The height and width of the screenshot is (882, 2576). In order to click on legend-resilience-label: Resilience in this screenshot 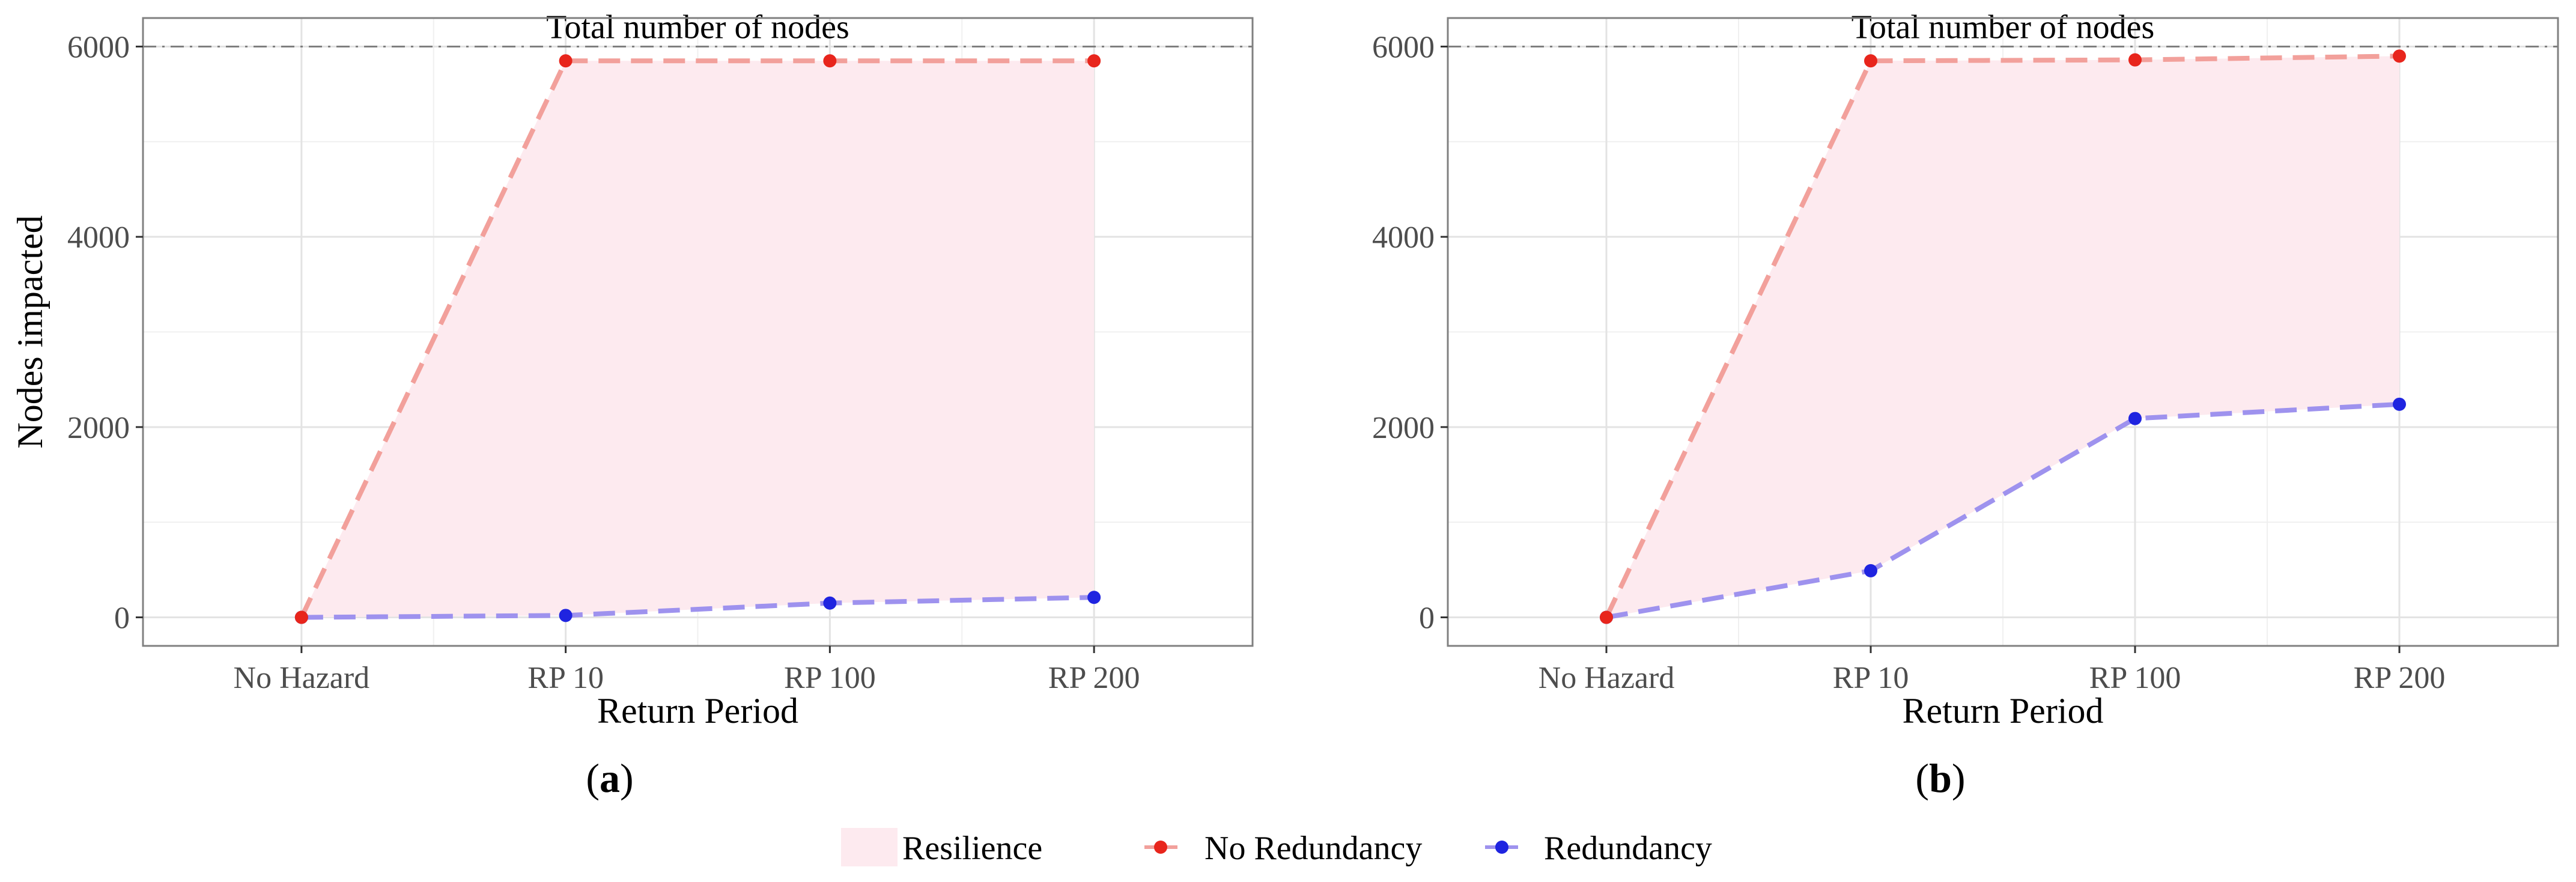, I will do `click(972, 848)`.